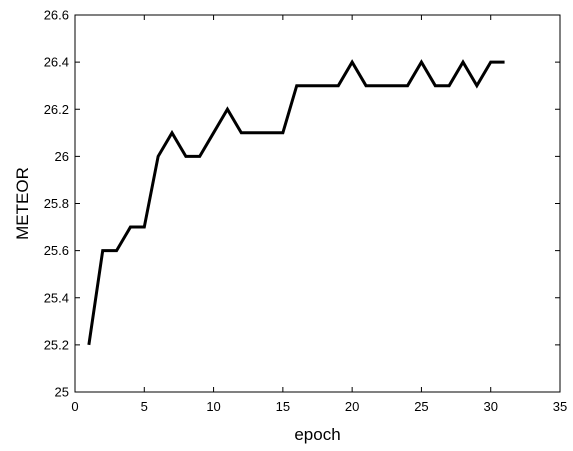 The width and height of the screenshot is (573, 451). What do you see at coordinates (283, 406) in the screenshot?
I see `x-tick-label: 15` at bounding box center [283, 406].